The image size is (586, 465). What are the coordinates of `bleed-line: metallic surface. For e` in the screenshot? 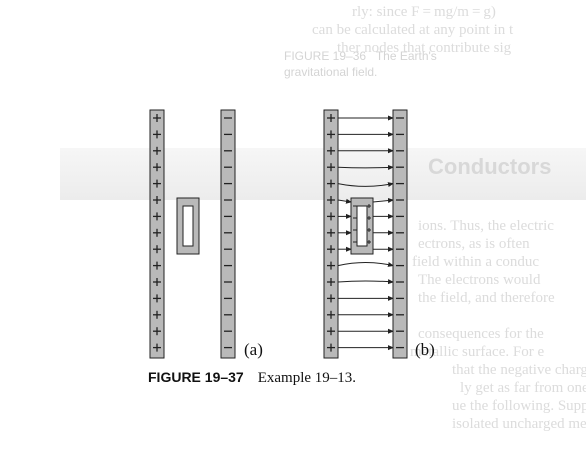 It's located at (477, 352).